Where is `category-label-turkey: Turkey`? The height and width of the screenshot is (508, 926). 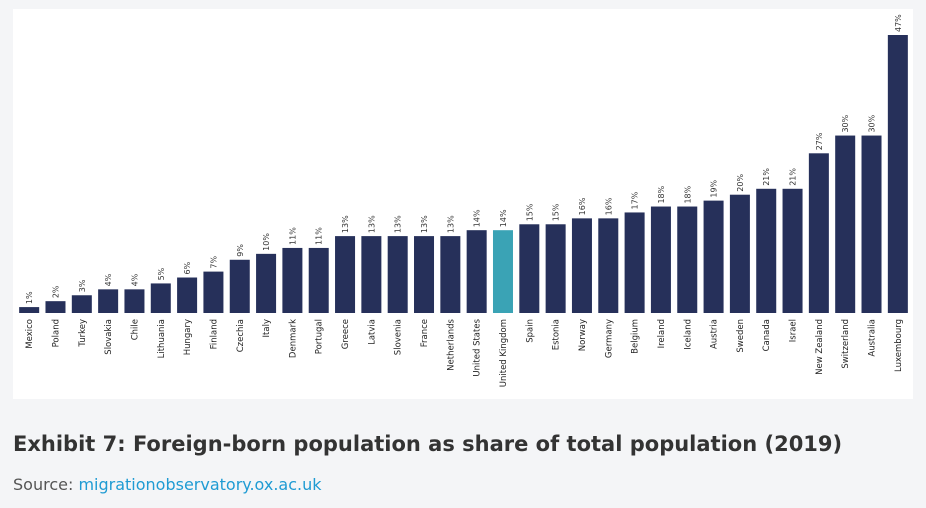
category-label-turkey: Turkey is located at coordinates (83, 333).